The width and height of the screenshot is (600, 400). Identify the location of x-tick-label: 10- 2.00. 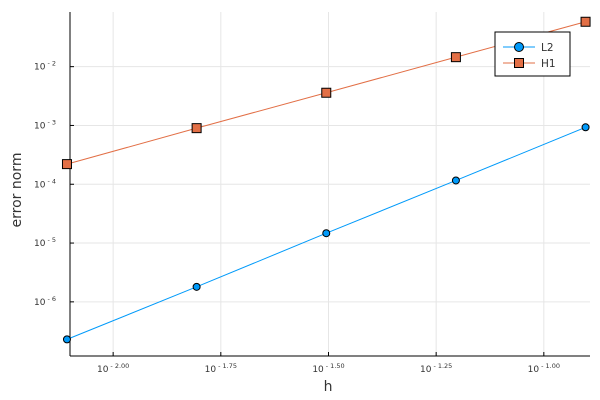
(113, 368).